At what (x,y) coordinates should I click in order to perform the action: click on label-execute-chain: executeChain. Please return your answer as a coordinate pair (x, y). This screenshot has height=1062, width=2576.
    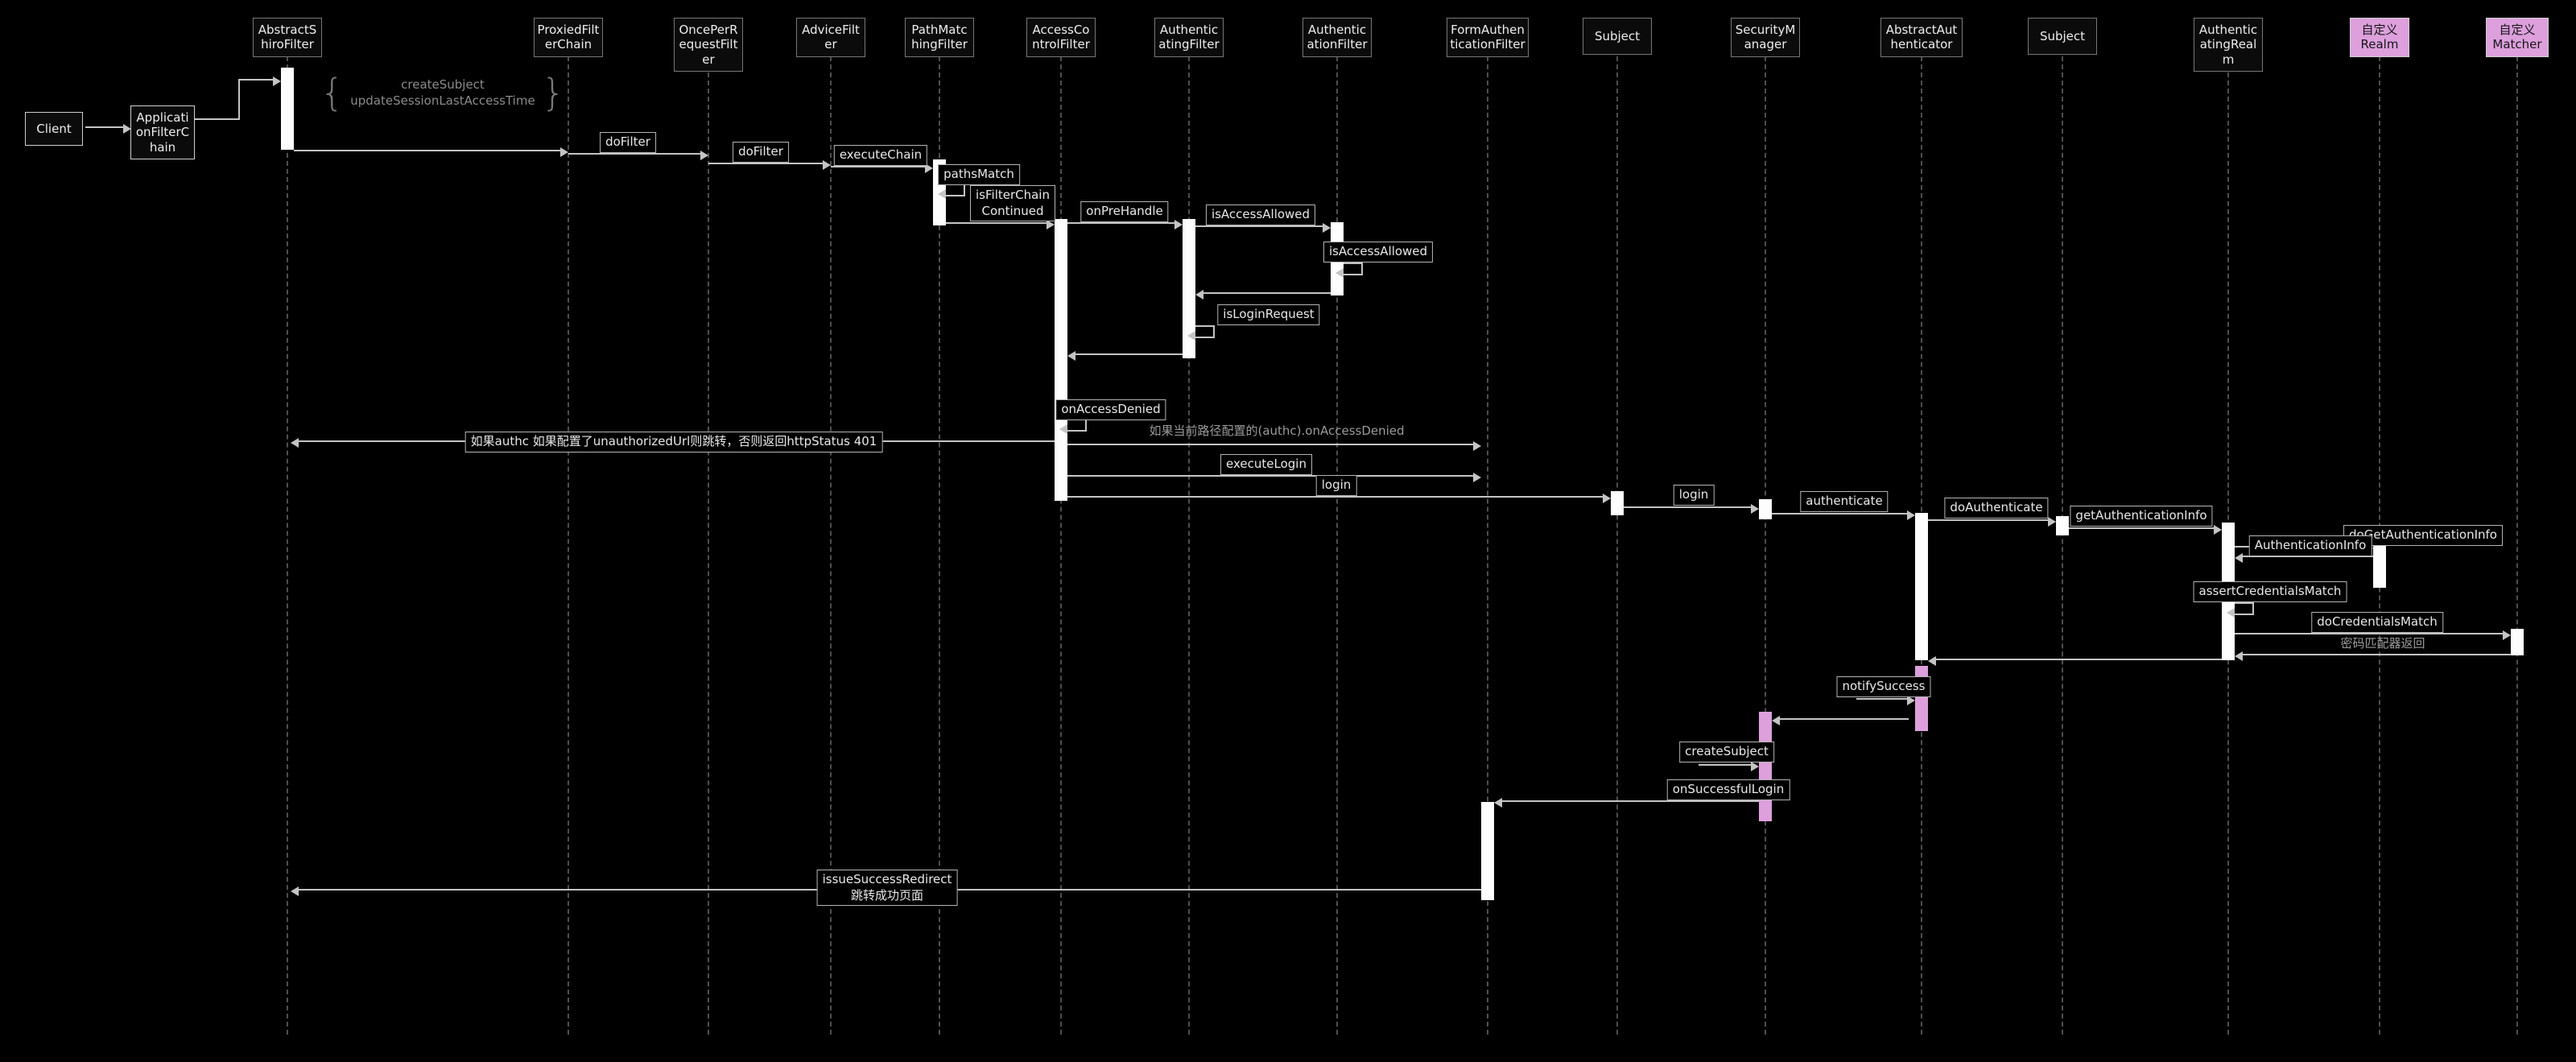
    Looking at the image, I should click on (880, 155).